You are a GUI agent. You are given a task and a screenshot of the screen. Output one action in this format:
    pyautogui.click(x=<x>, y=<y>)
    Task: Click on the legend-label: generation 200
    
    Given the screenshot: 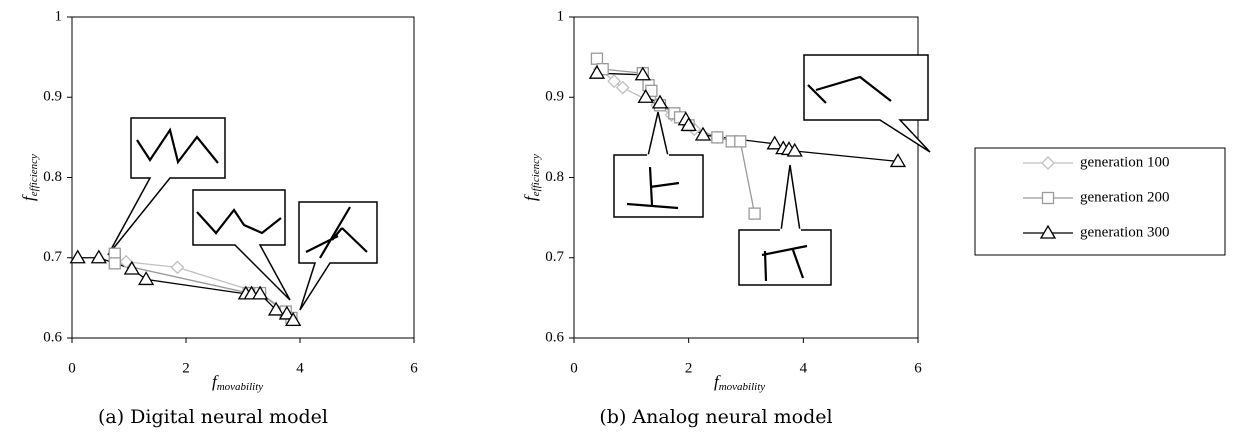 What is the action you would take?
    pyautogui.click(x=1125, y=197)
    